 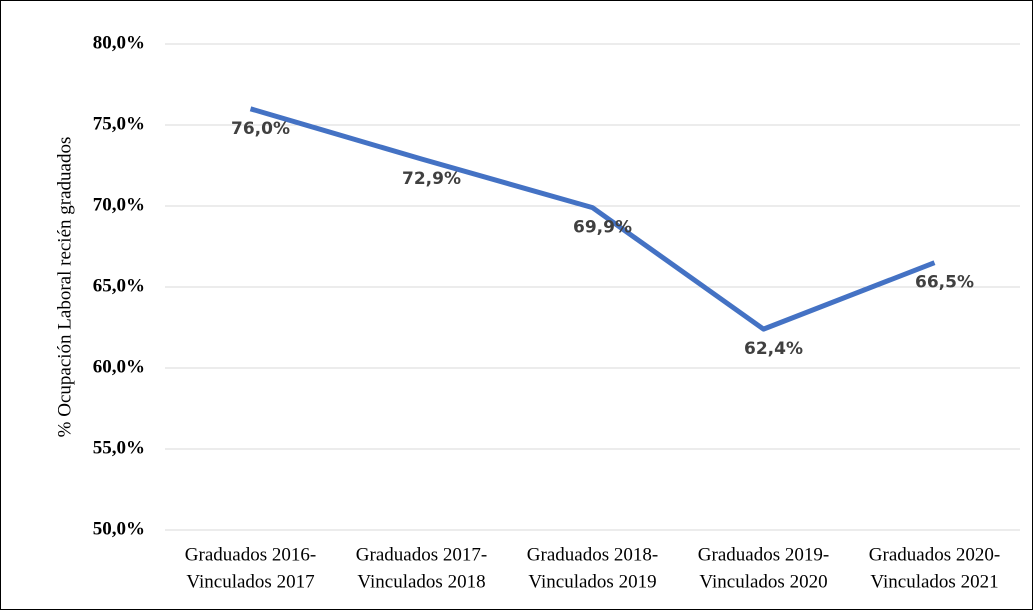 I want to click on data-label: 72,9%, so click(x=431, y=179).